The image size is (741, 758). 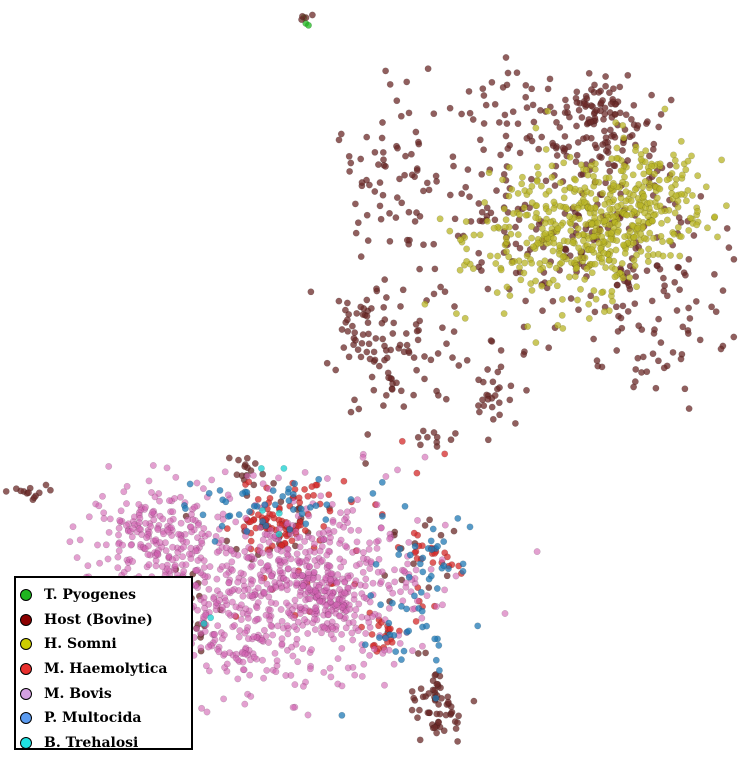 What do you see at coordinates (90, 595) in the screenshot?
I see `legend-label: T. Pyogenes` at bounding box center [90, 595].